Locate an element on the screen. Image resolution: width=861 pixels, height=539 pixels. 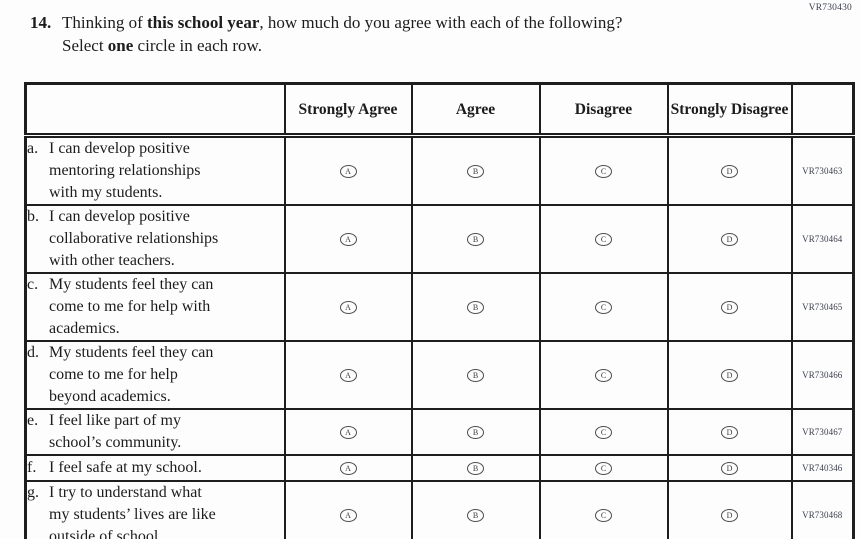
header-code-empty is located at coordinates (822, 110).